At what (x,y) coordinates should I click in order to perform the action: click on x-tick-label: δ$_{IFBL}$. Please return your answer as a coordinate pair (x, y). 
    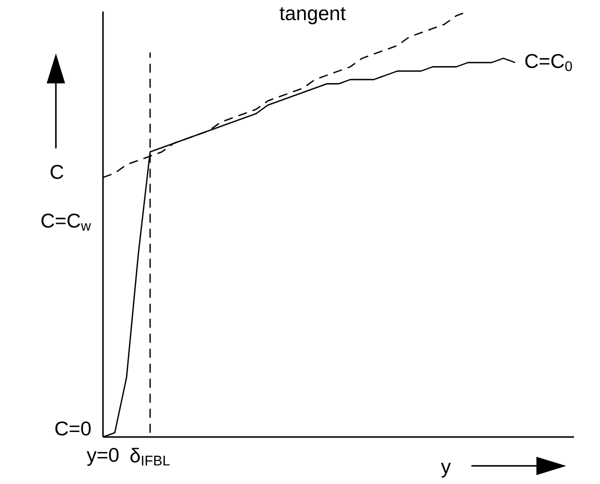
    Looking at the image, I should click on (150, 457).